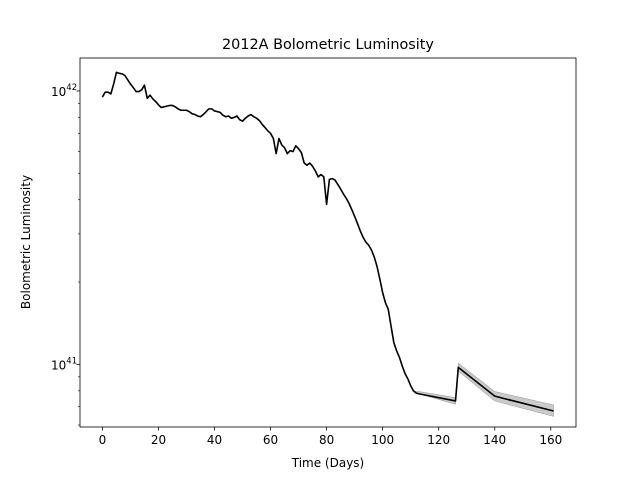 This screenshot has height=484, width=640. I want to click on x-tick-label: 40, so click(214, 440).